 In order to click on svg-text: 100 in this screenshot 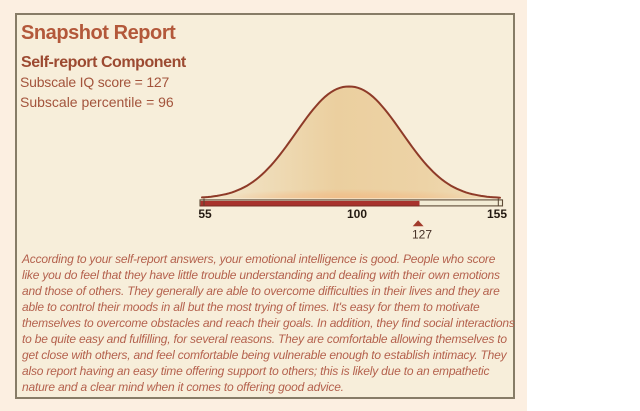, I will do `click(357, 214)`.